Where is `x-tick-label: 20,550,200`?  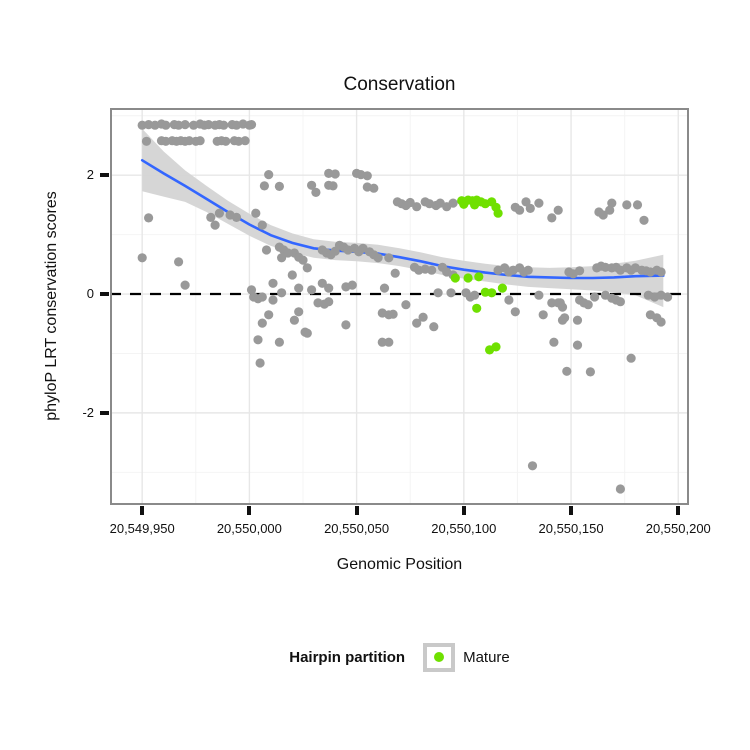
x-tick-label: 20,550,200 is located at coordinates (678, 528).